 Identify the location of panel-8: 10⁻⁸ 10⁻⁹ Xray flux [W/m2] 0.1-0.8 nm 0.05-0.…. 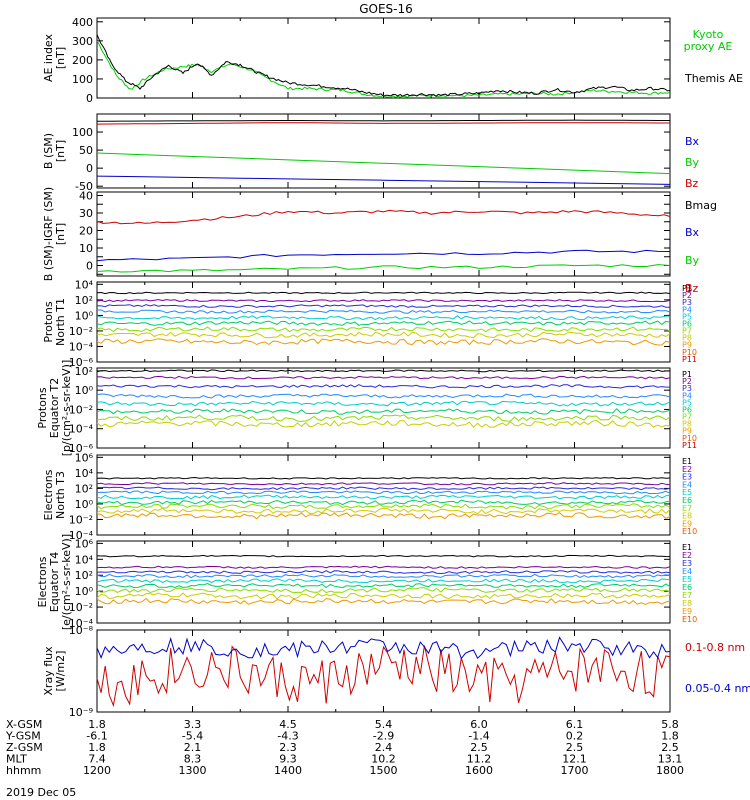
(396, 671).